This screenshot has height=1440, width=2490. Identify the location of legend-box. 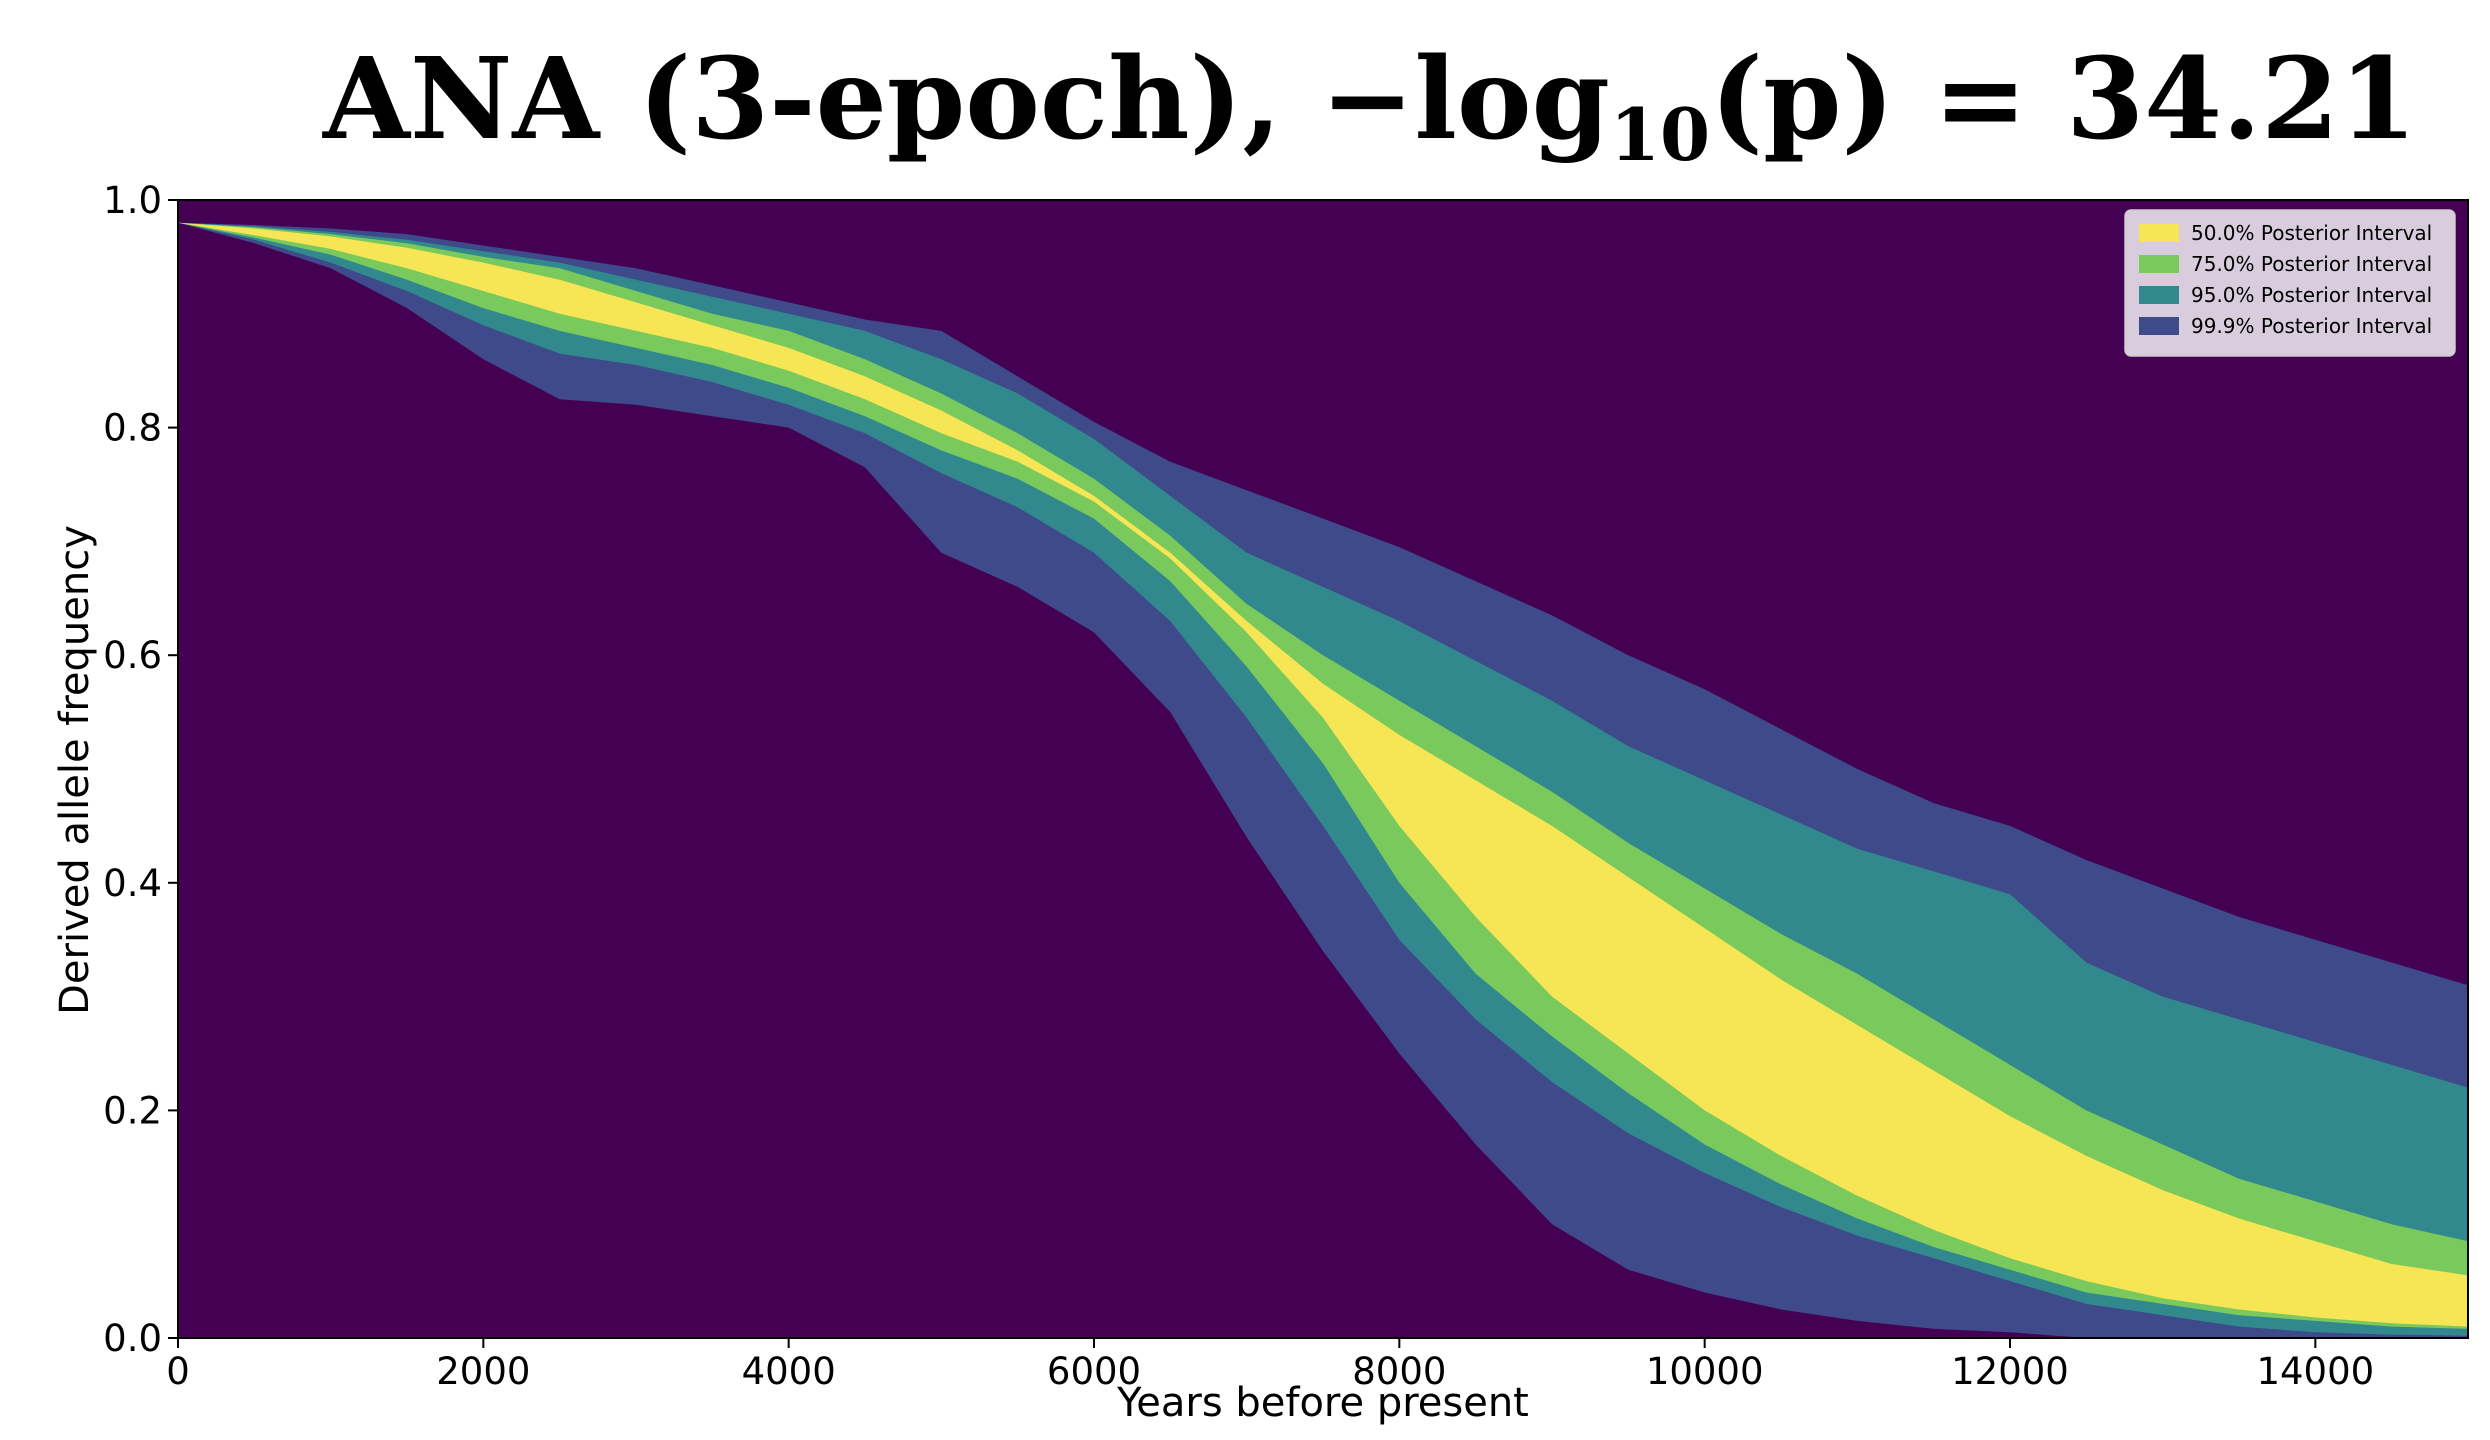
(2290, 283).